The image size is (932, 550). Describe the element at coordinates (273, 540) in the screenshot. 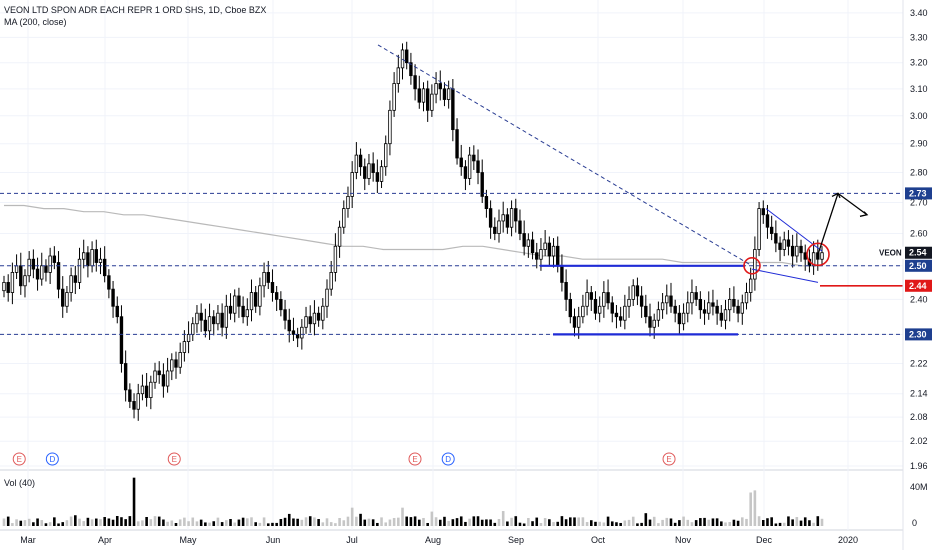

I see `time-tick-label: Jun` at that location.